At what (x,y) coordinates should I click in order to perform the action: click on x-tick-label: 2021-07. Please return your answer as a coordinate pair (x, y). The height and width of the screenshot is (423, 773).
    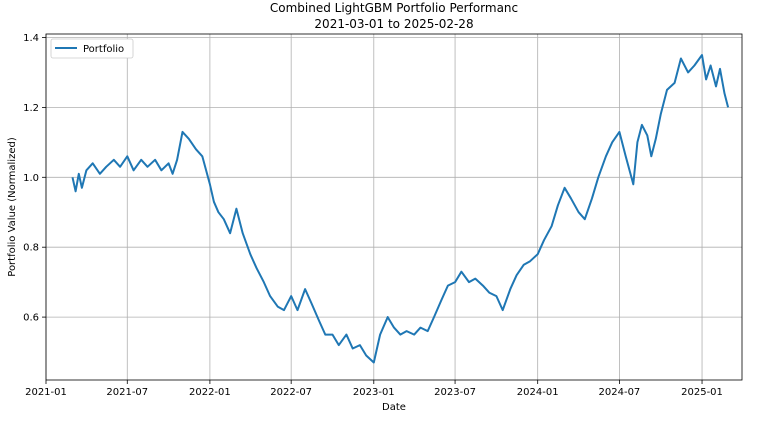
    Looking at the image, I should click on (127, 392).